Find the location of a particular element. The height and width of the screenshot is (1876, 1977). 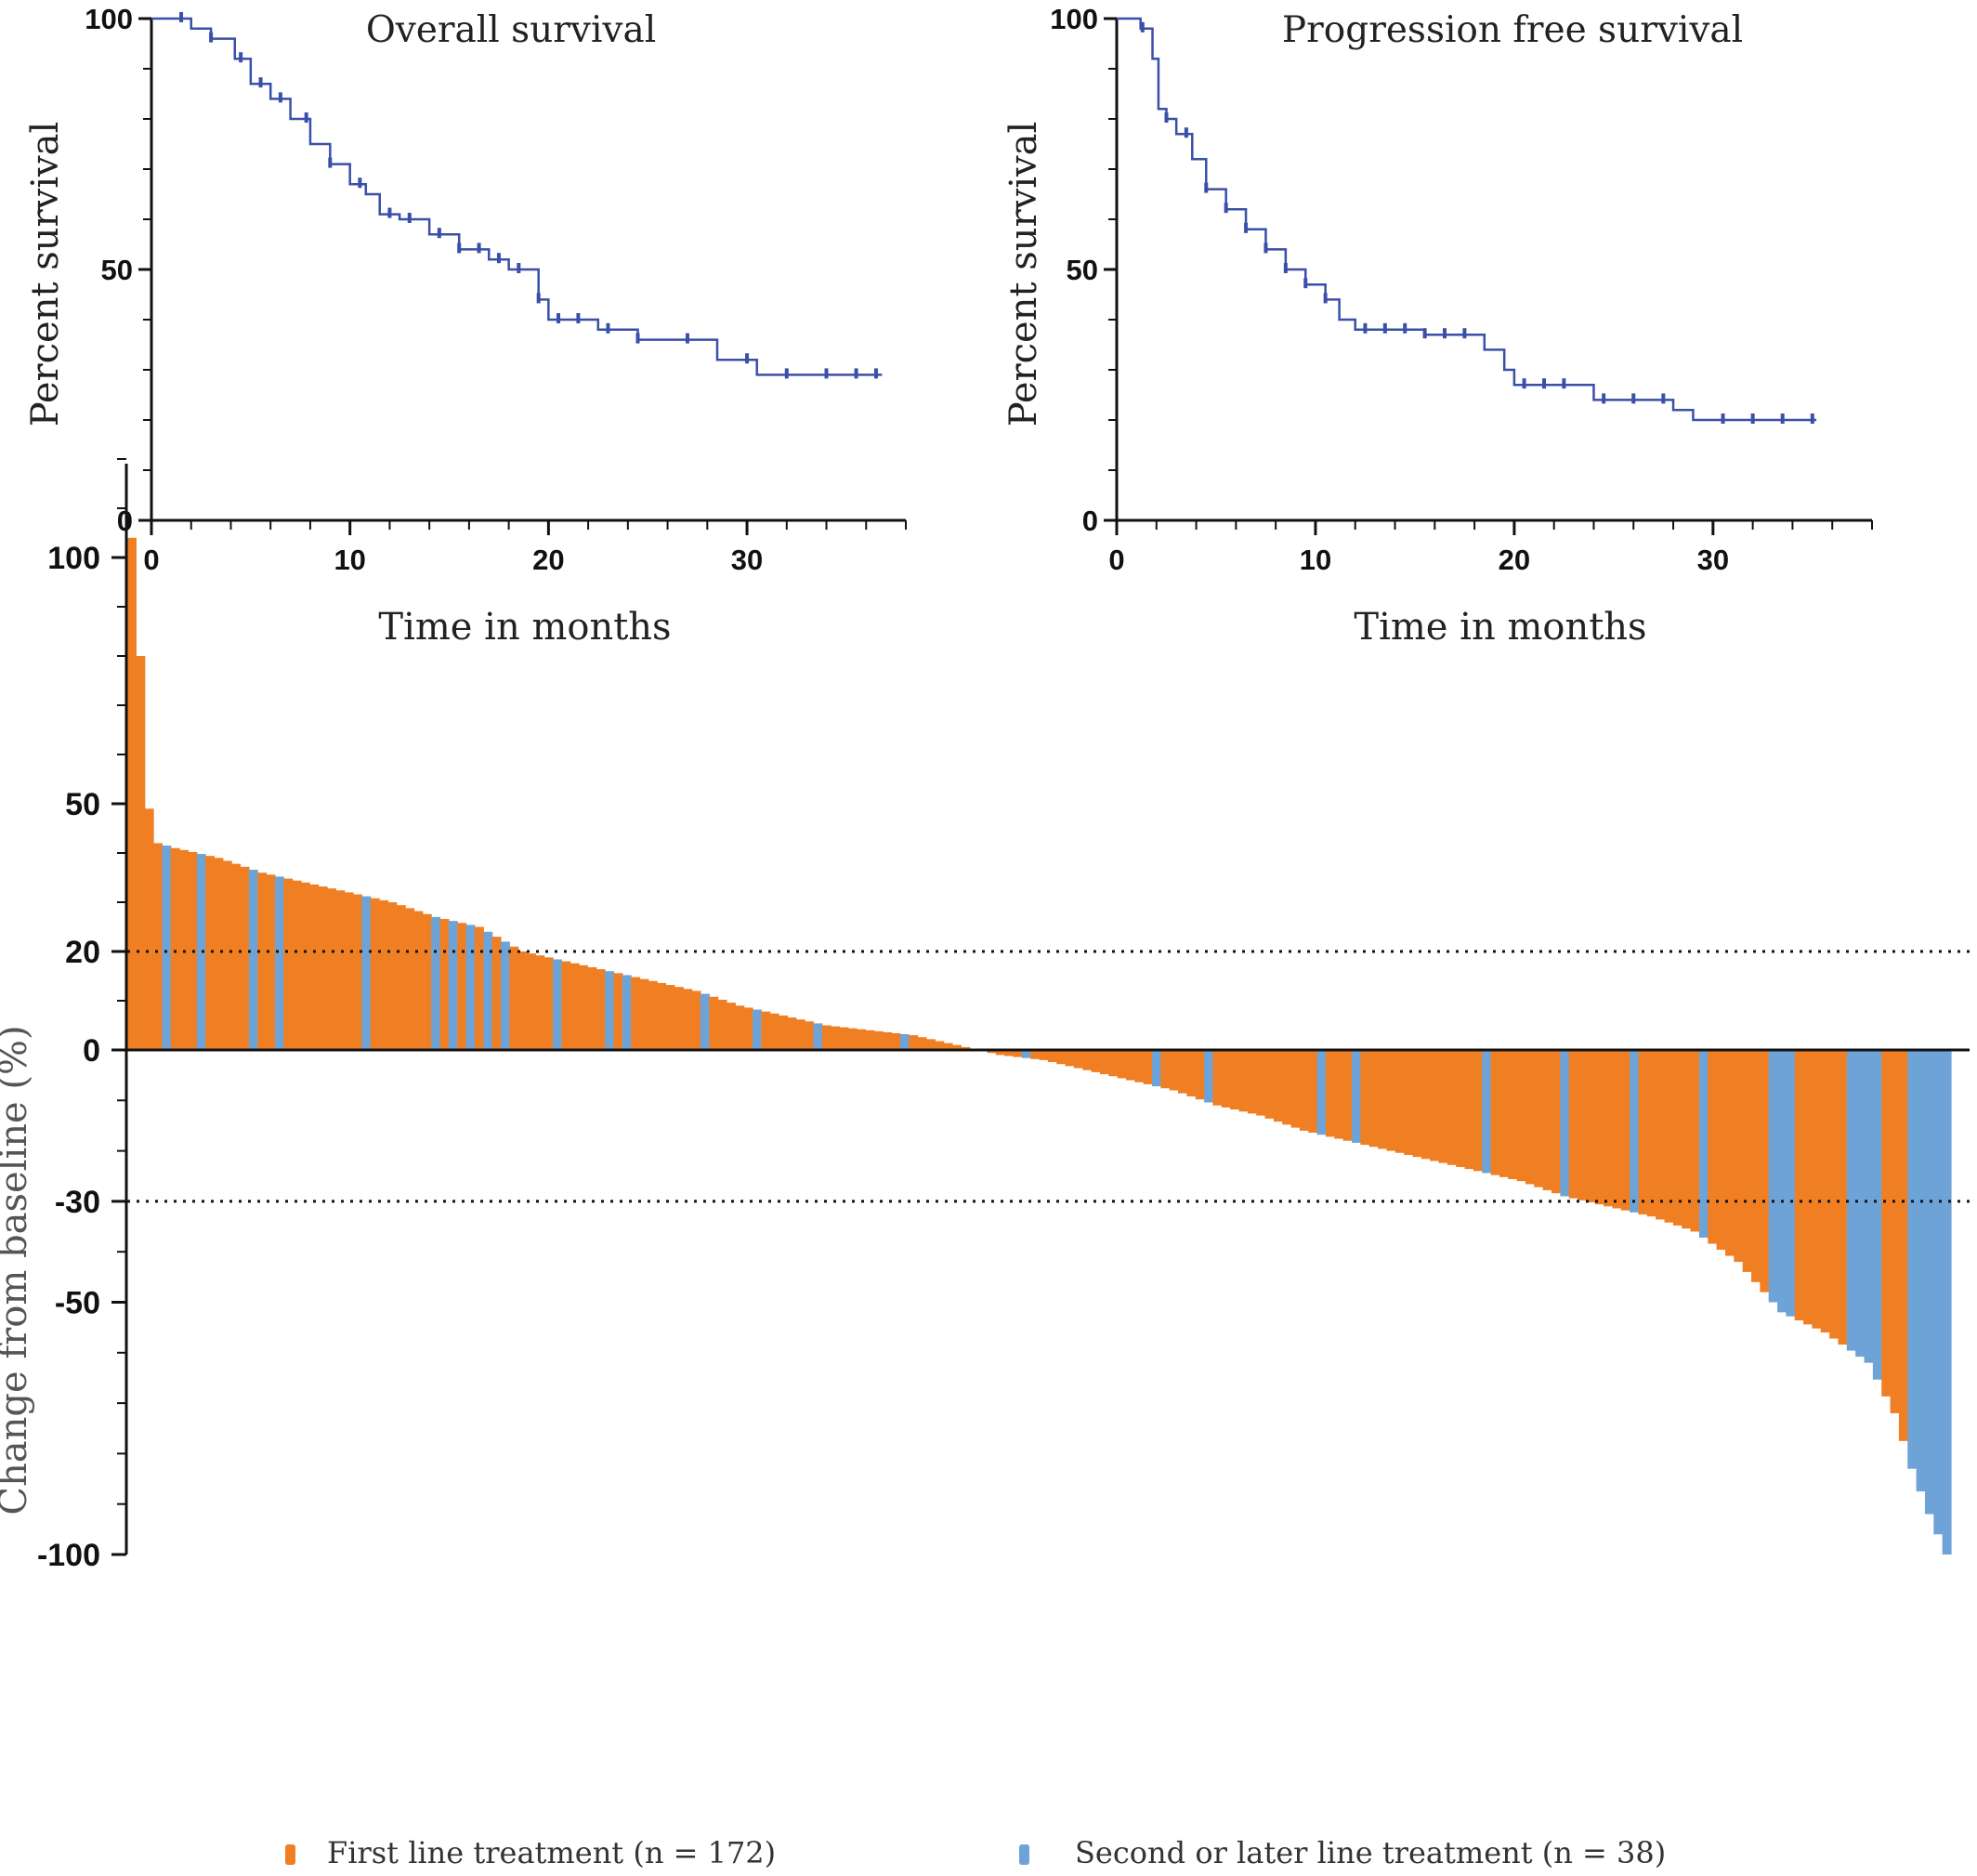

waterfall-y-tick-label: 20 is located at coordinates (82, 952).